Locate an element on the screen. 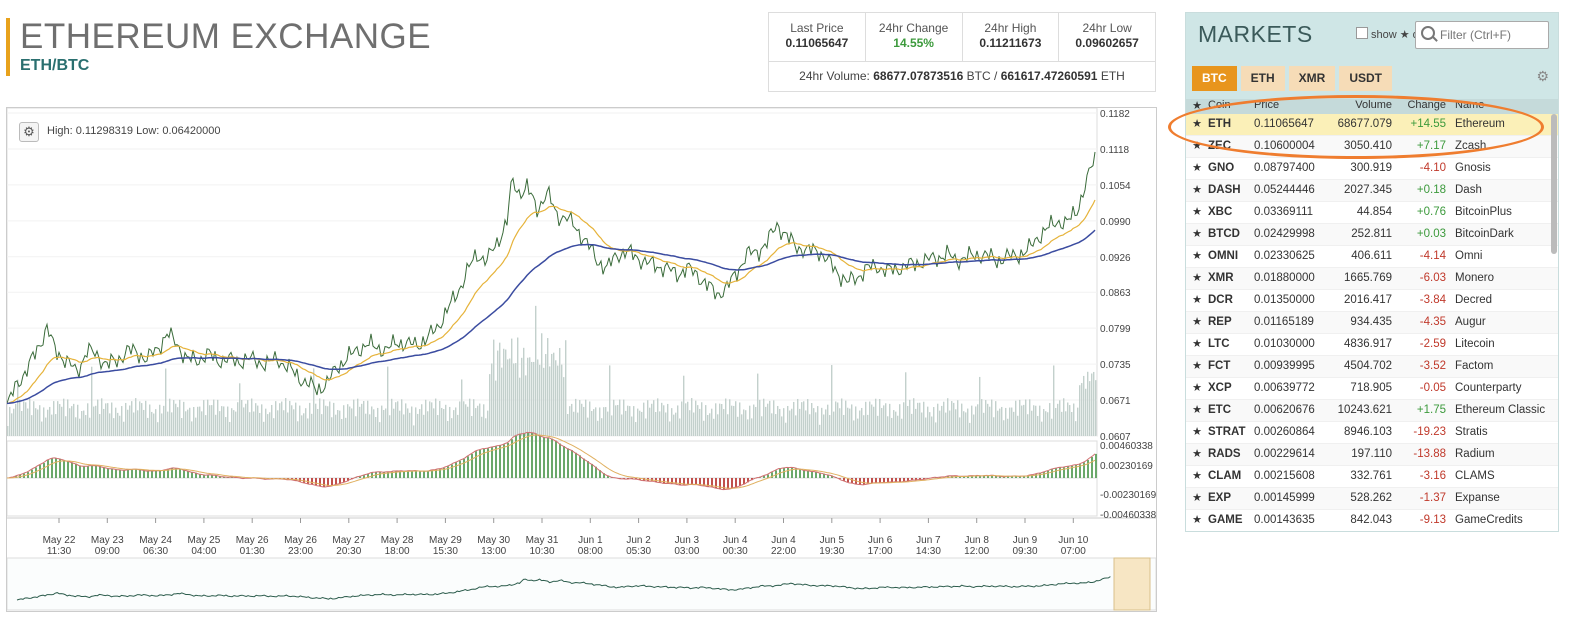  chart-settings-gear-icon: ⚙ is located at coordinates (29, 132).